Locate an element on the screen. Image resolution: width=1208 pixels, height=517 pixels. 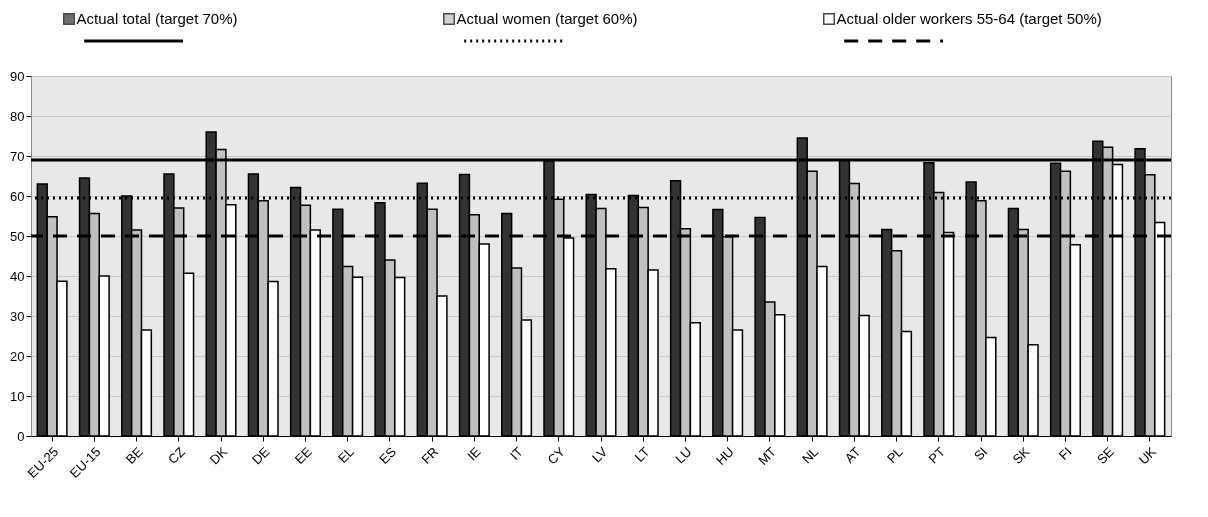
y-tick-label: 90 is located at coordinates (17, 76).